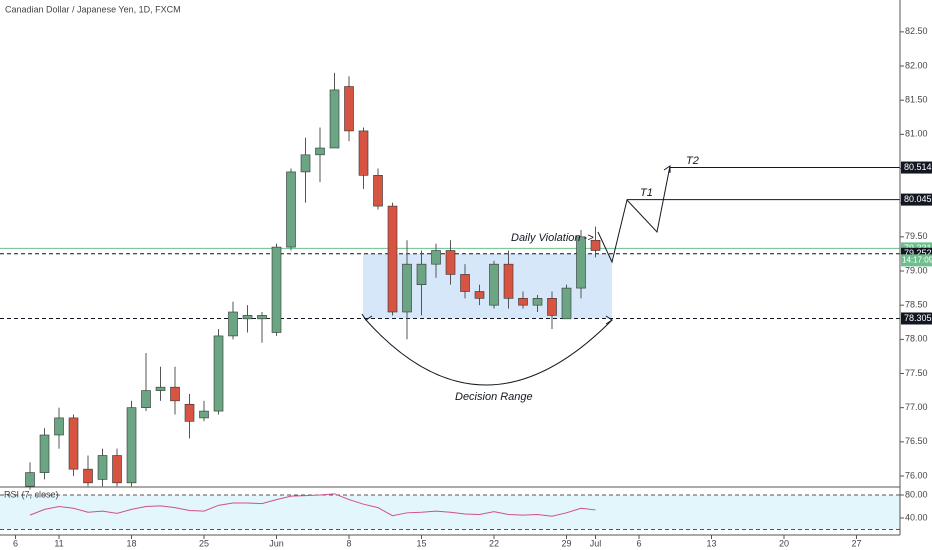 The image size is (932, 550). What do you see at coordinates (566, 543) in the screenshot?
I see `x-tick-label: 29` at bounding box center [566, 543].